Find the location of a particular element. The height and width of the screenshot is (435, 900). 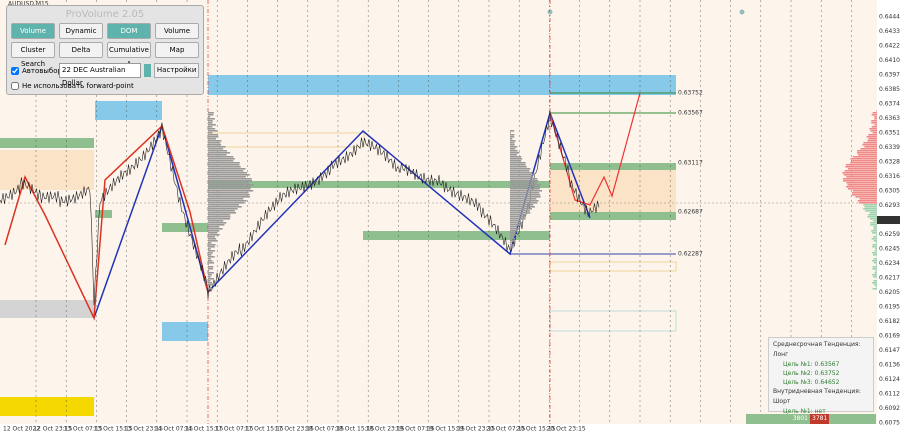

date-label: 20 Oct 07:15 is located at coordinates (505, 429).